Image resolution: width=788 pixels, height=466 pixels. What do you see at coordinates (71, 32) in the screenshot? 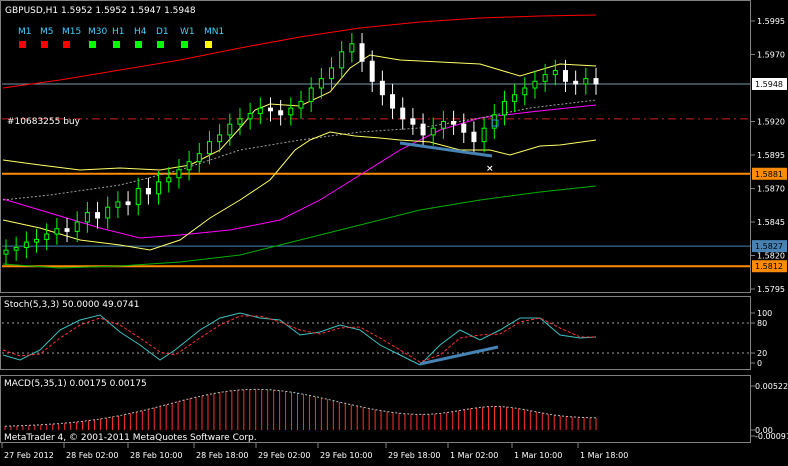
I see `timeframe-m15: M15` at bounding box center [71, 32].